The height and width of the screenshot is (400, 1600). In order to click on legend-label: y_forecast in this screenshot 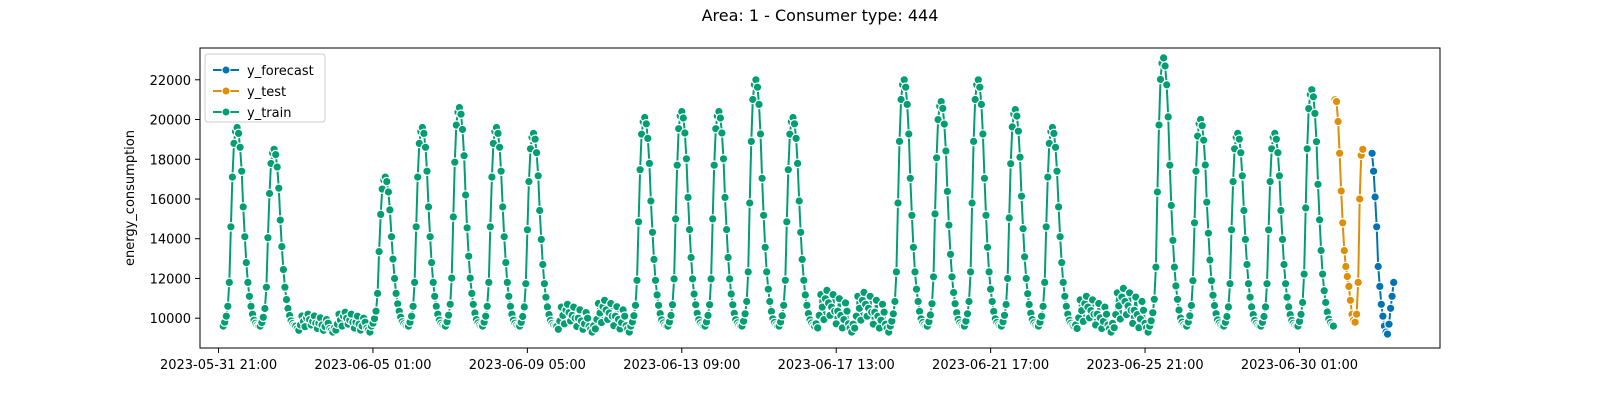, I will do `click(280, 71)`.